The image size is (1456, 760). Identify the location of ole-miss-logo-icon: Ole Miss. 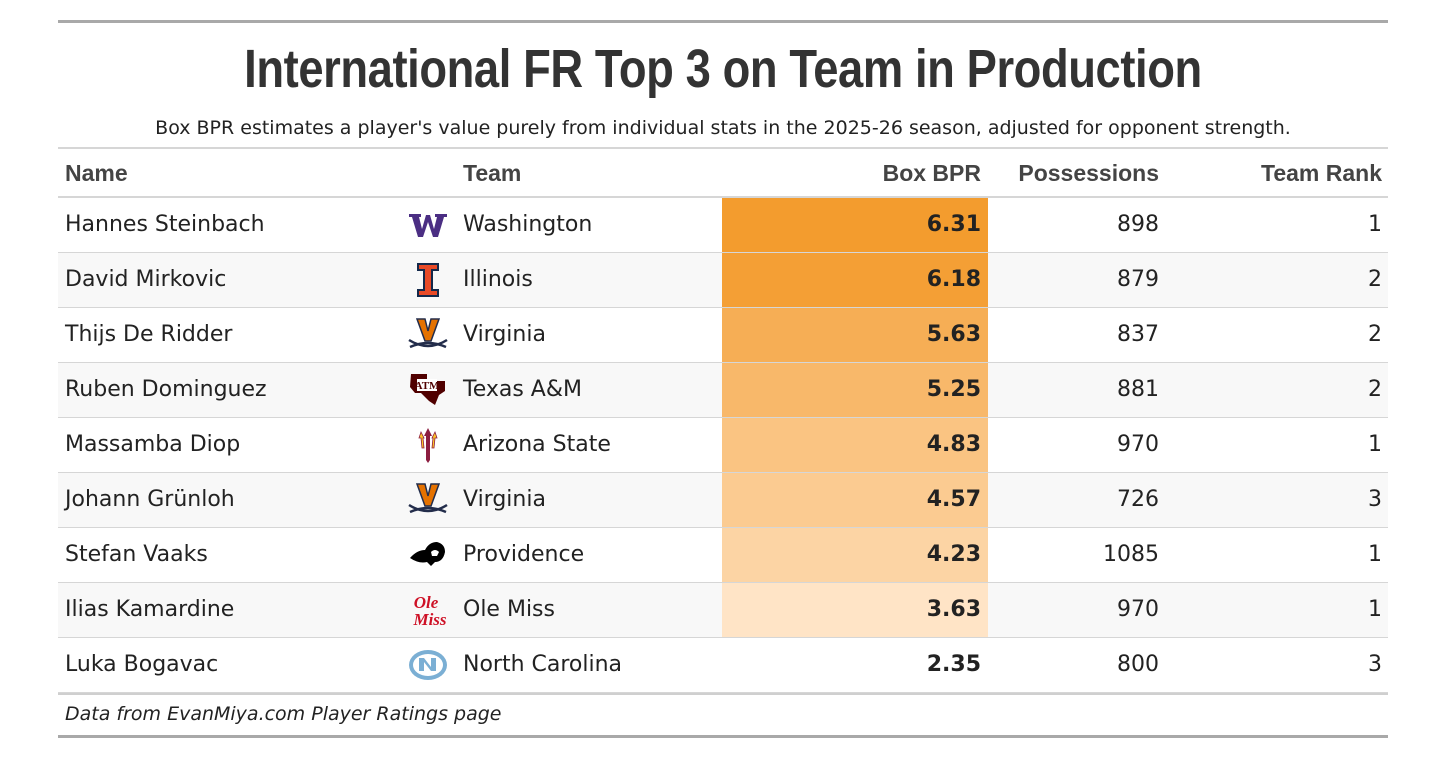
(428, 610).